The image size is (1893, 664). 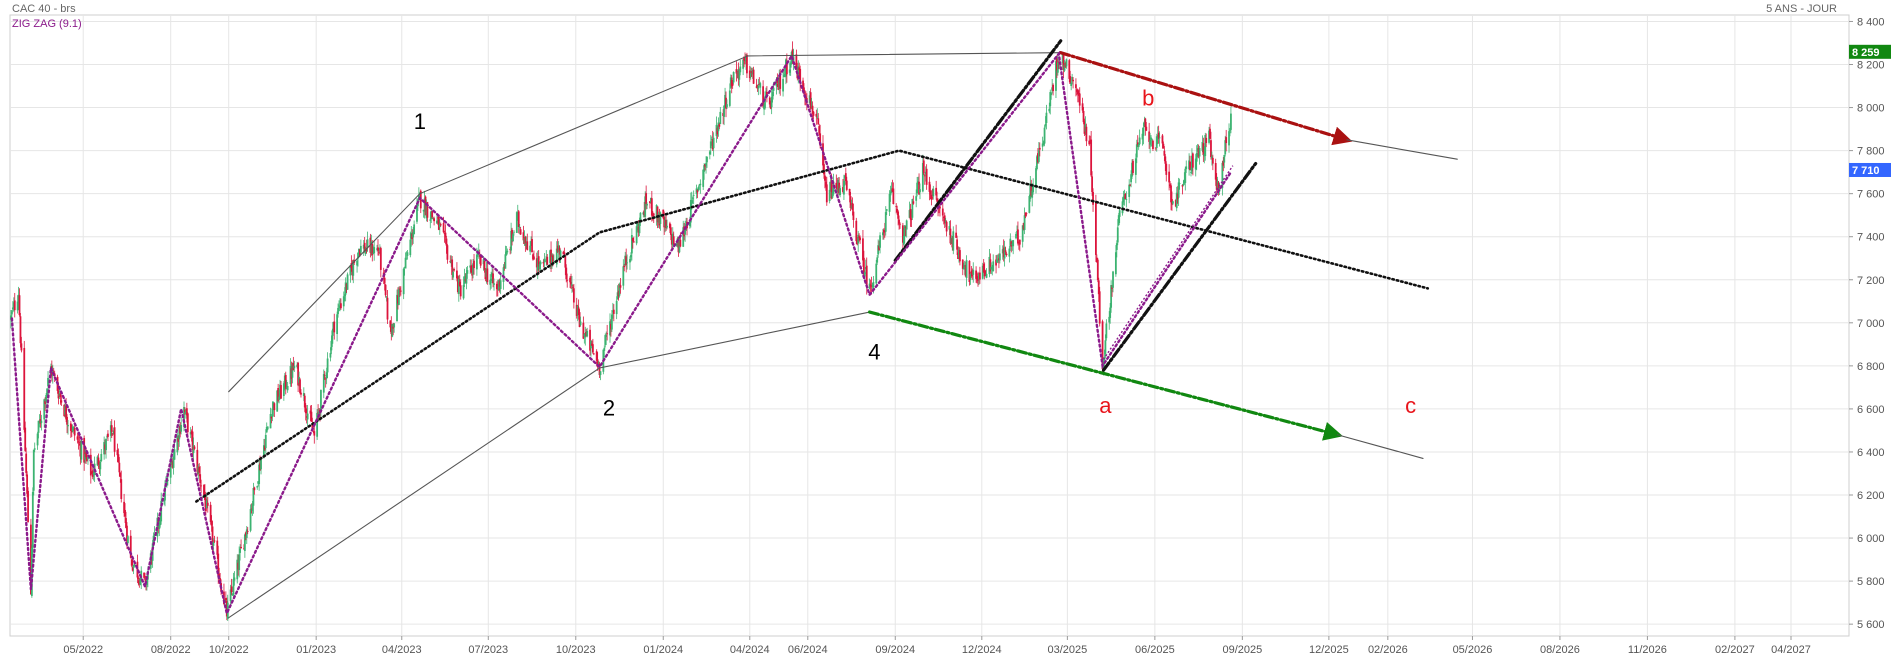 I want to click on wave-label: b, so click(x=1148, y=97).